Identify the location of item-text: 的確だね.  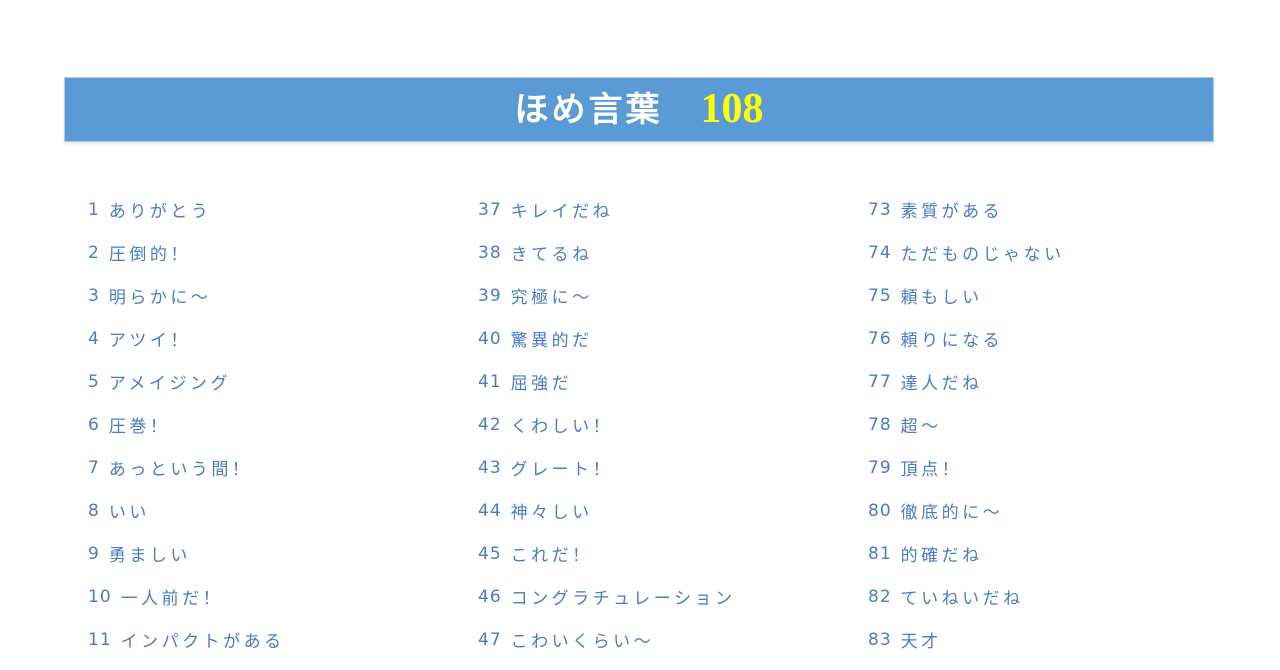
(941, 556).